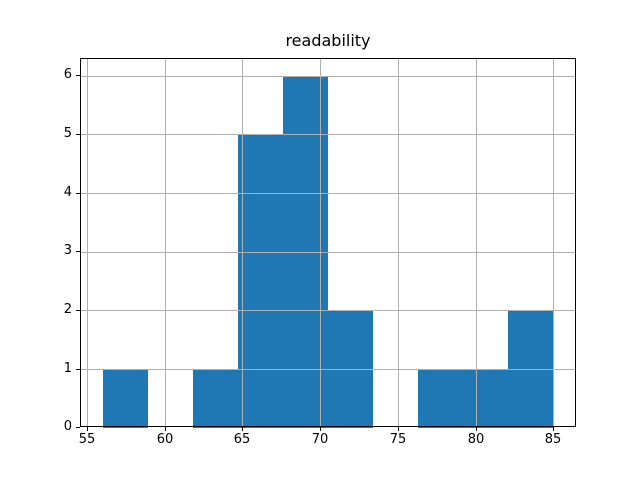  What do you see at coordinates (476, 439) in the screenshot?
I see `x-tick-label: 80` at bounding box center [476, 439].